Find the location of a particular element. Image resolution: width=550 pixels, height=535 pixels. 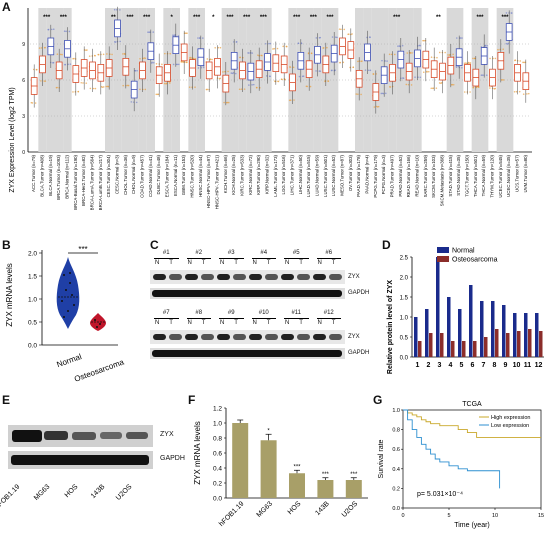

plot-frame is located at coordinates (472, 459).